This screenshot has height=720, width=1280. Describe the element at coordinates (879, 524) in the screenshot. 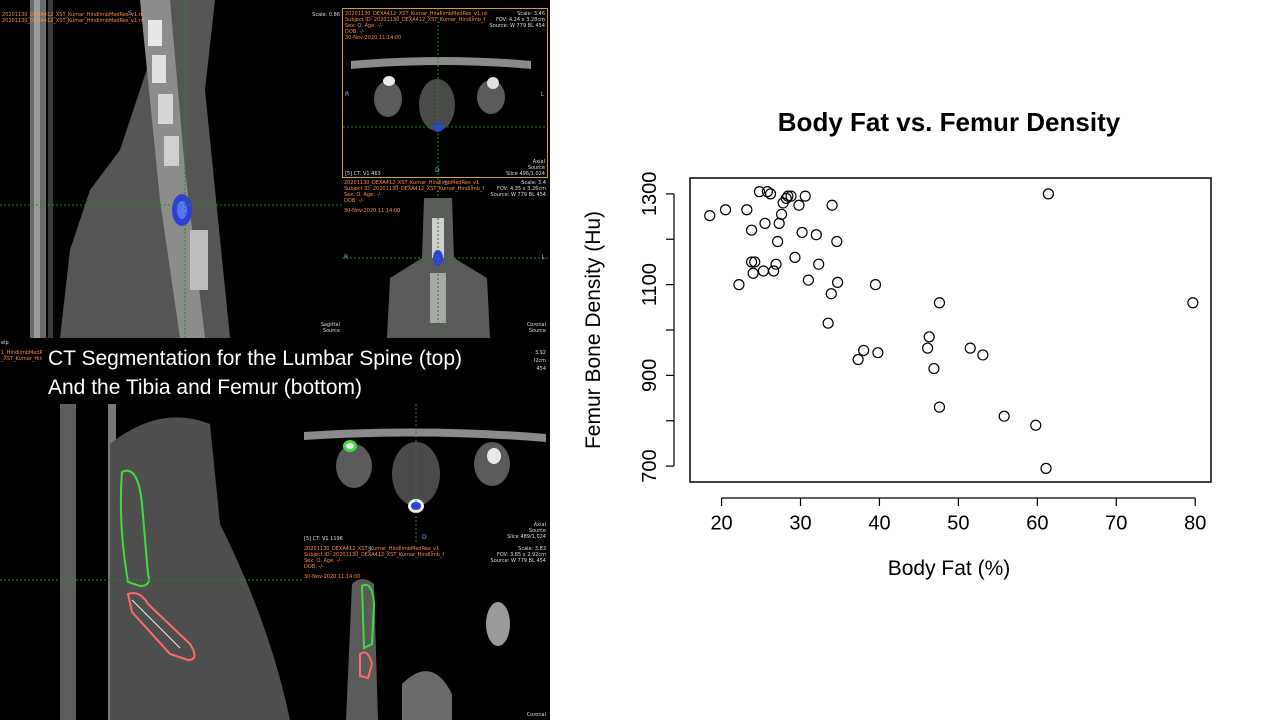

I see `x-tick-label: 40` at that location.